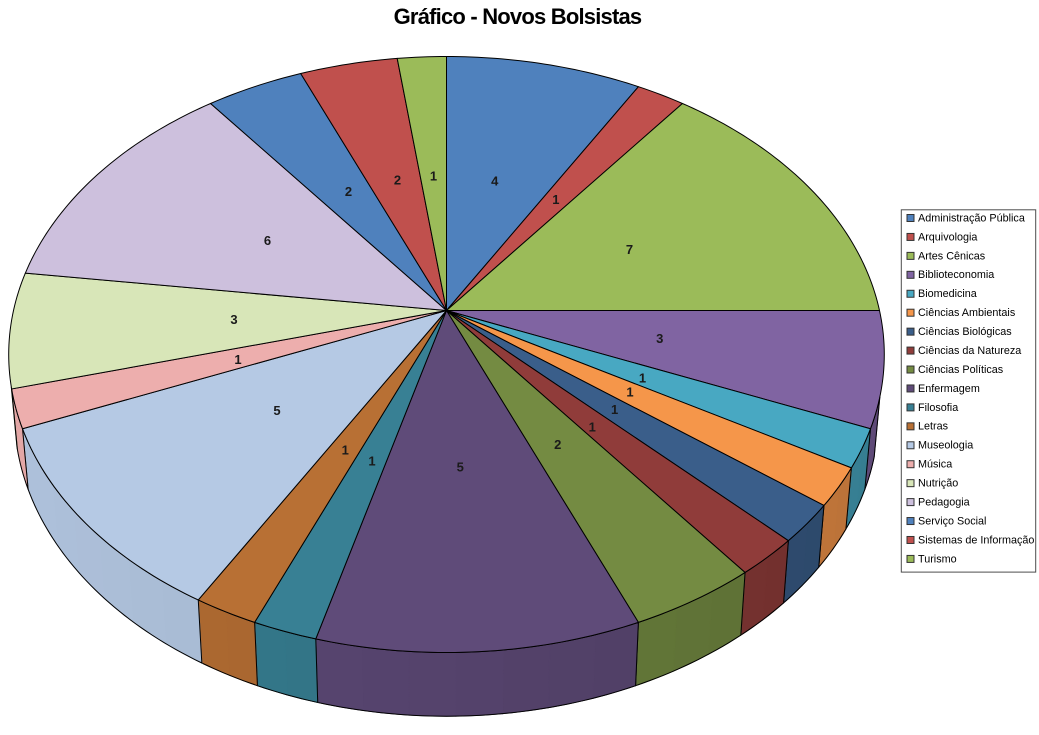  I want to click on svg-text: Arquivologia, so click(947, 237).